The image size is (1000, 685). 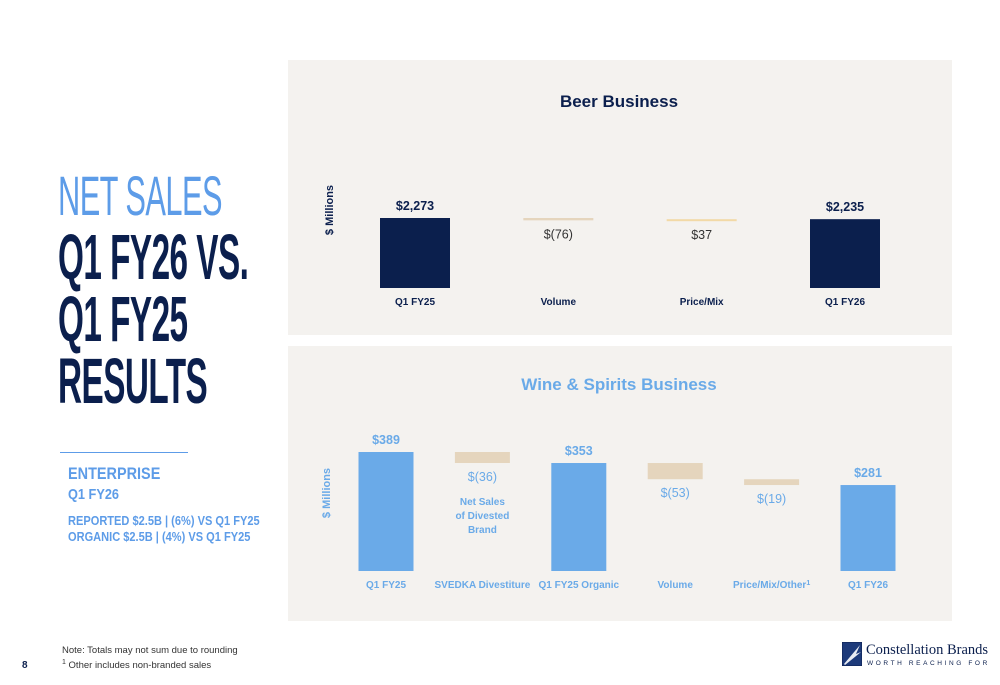 I want to click on data-label-price-mix: $37, so click(x=701, y=235).